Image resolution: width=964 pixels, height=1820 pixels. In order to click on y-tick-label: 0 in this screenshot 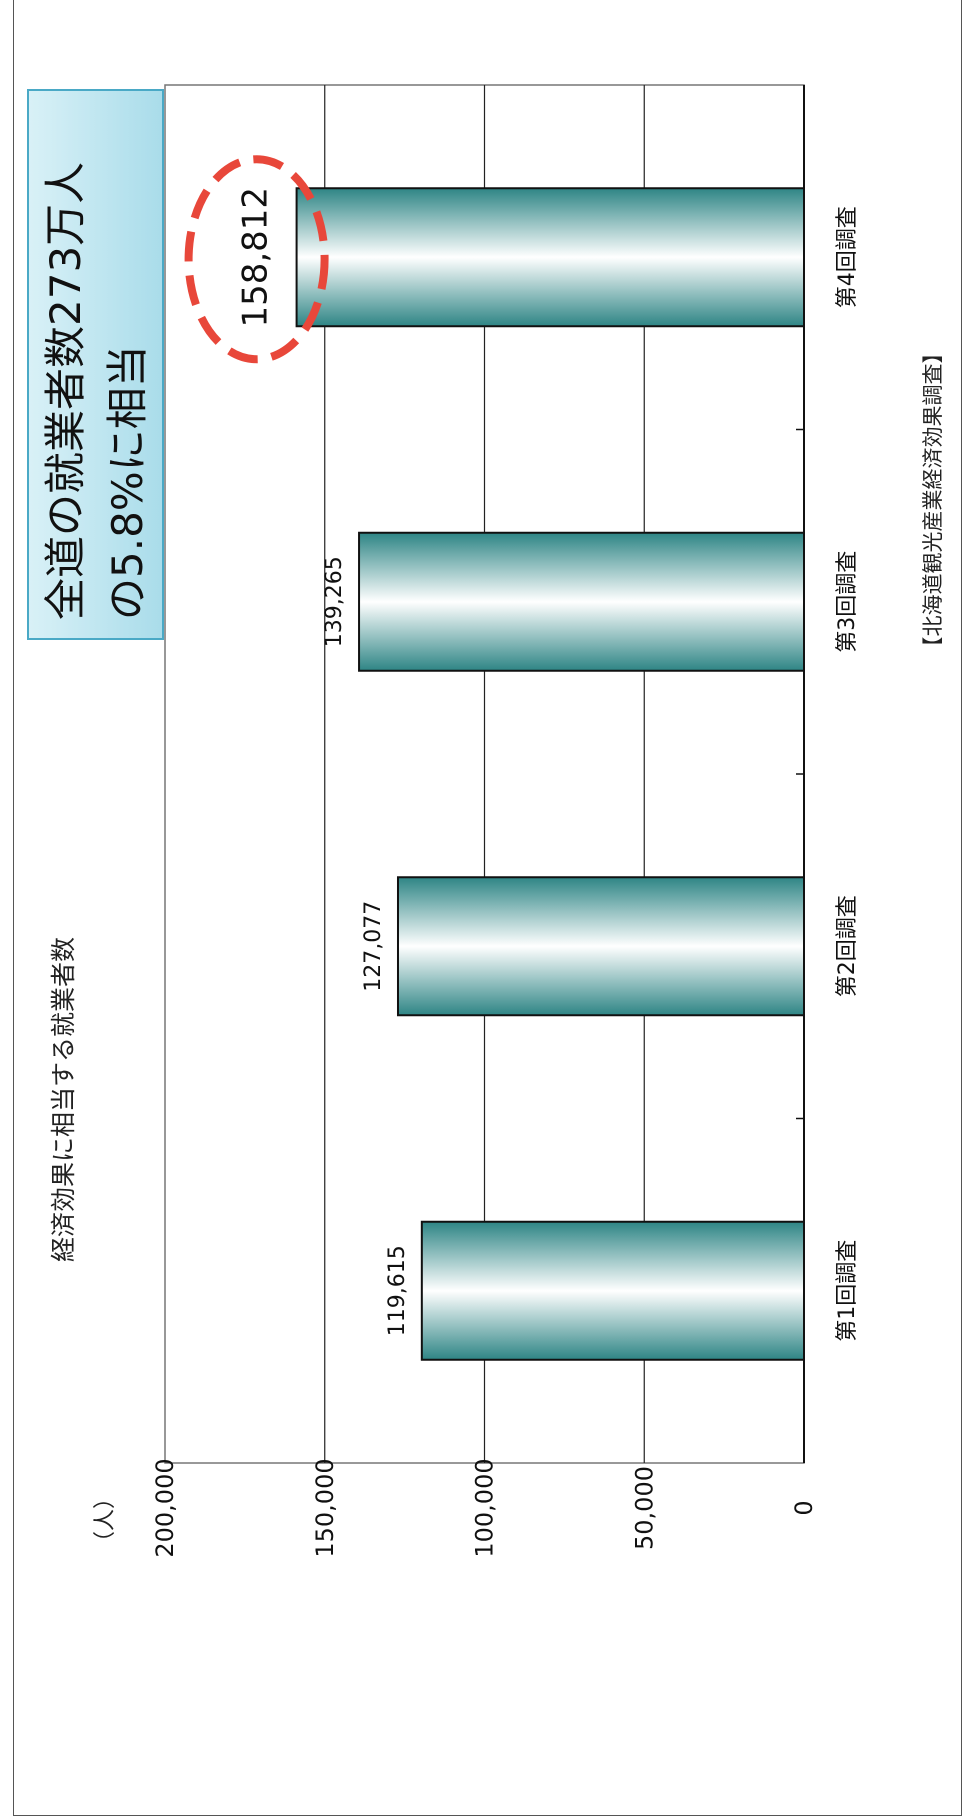, I will do `click(804, 1507)`.